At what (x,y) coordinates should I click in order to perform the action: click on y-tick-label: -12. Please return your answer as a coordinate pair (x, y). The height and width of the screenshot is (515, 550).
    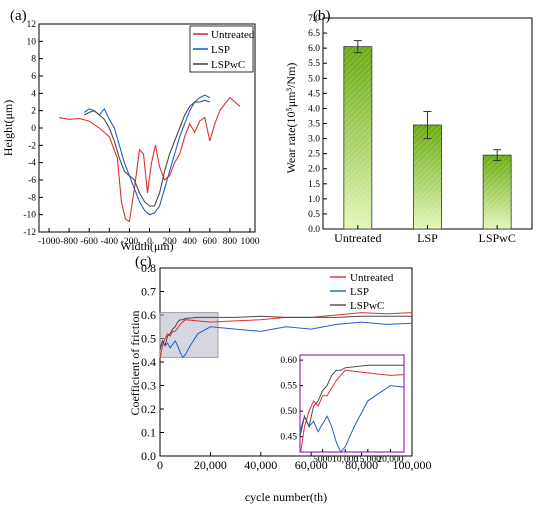
    Looking at the image, I should click on (29, 233).